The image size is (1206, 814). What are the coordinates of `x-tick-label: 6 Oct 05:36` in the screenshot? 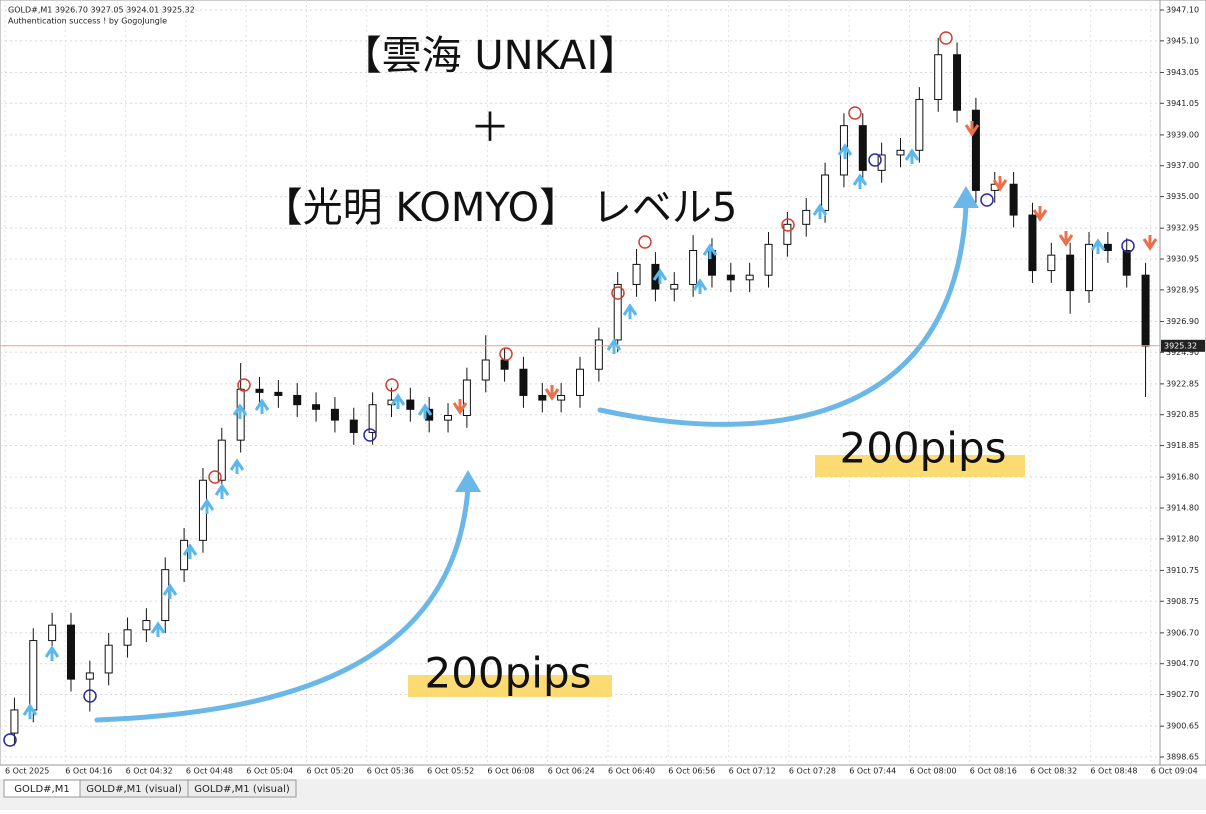 It's located at (390, 771).